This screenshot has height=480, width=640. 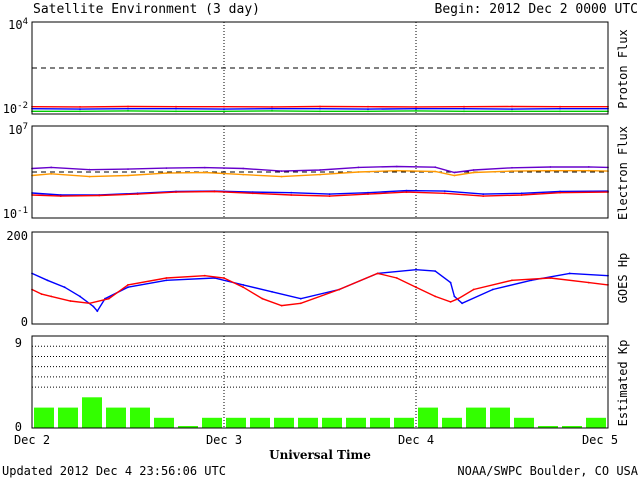 What do you see at coordinates (416, 440) in the screenshot?
I see `x-tick-dec4: Dec 4` at bounding box center [416, 440].